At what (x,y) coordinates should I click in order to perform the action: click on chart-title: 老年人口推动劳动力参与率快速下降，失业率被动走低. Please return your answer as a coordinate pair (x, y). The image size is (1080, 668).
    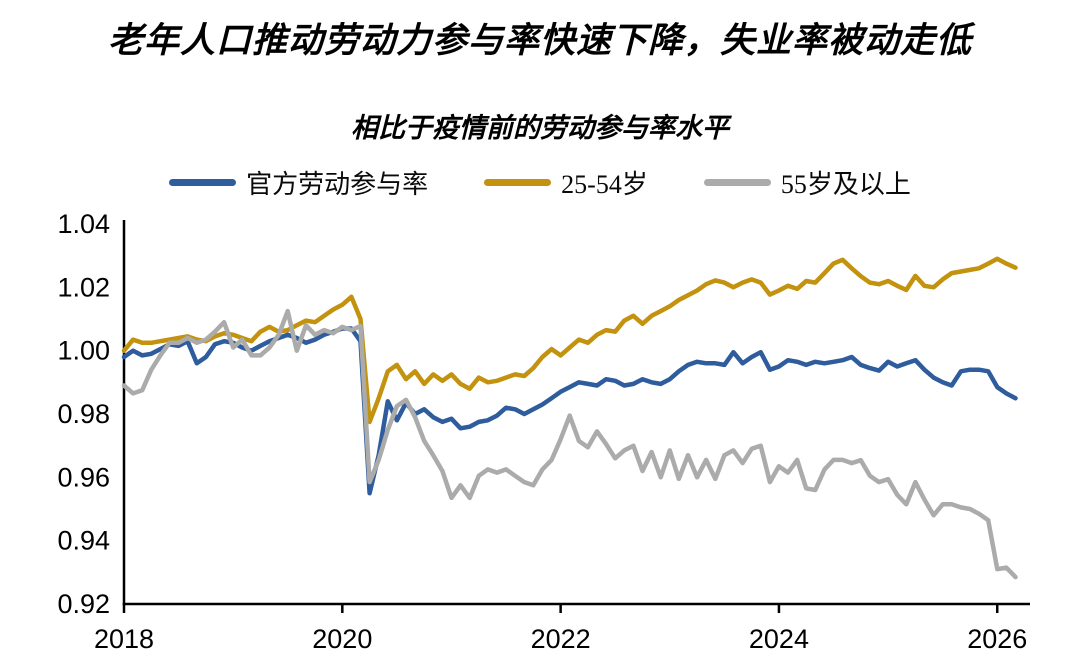
    Looking at the image, I should click on (539, 40).